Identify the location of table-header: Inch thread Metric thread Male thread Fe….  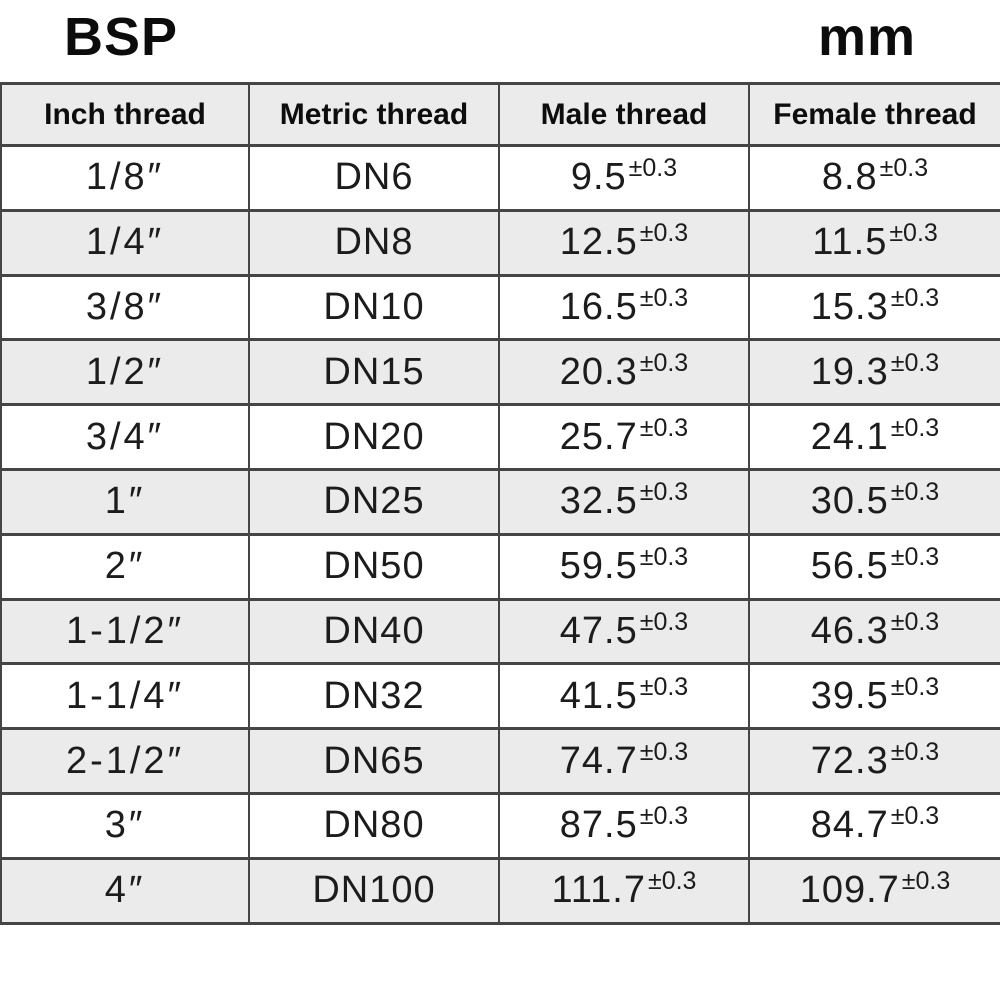
(500, 114).